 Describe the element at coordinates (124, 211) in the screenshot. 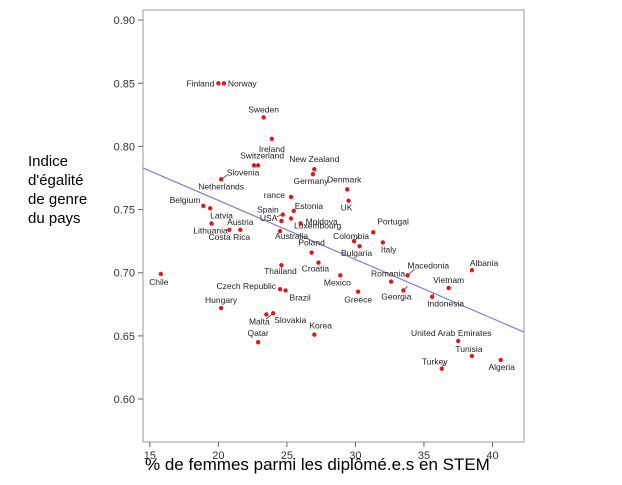

I see `y-tick-label: 0.75` at that location.